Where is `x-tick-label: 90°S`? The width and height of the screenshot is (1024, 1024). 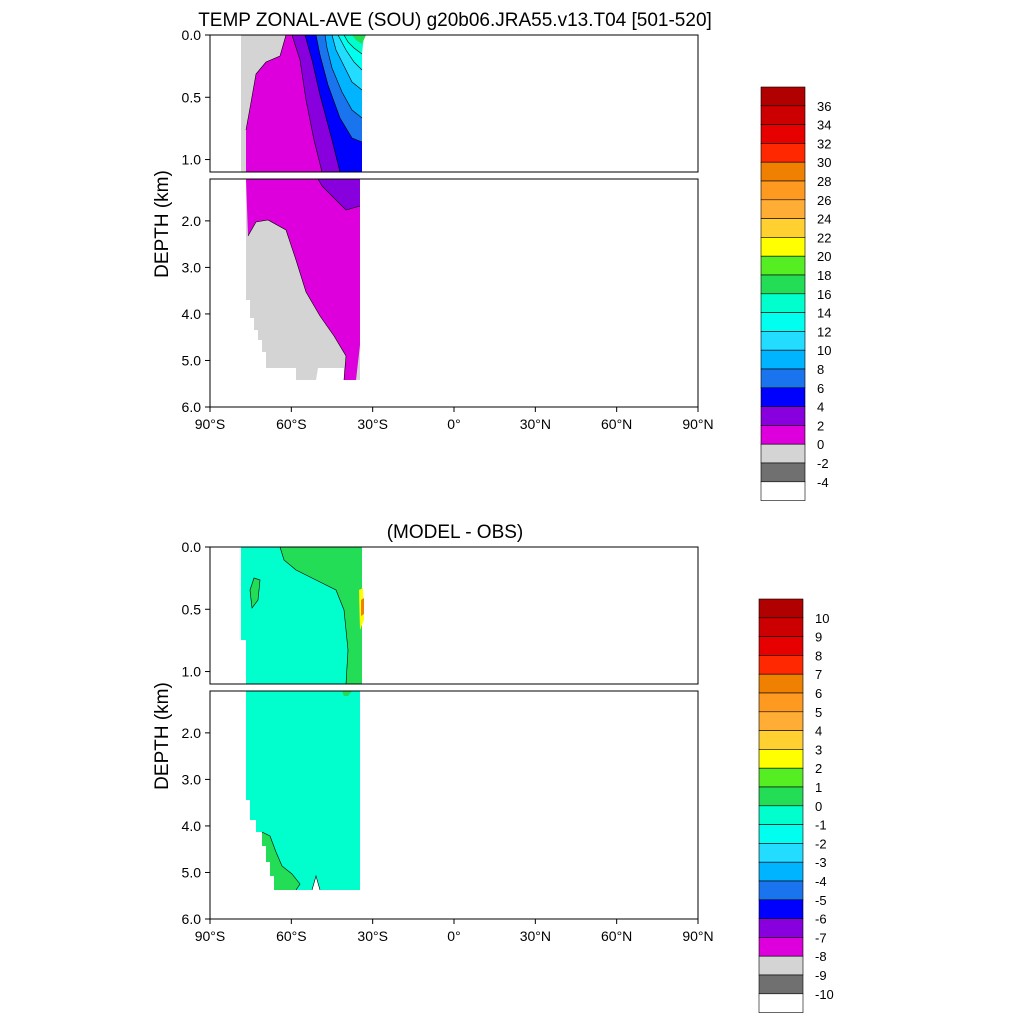 x-tick-label: 90°S is located at coordinates (210, 424).